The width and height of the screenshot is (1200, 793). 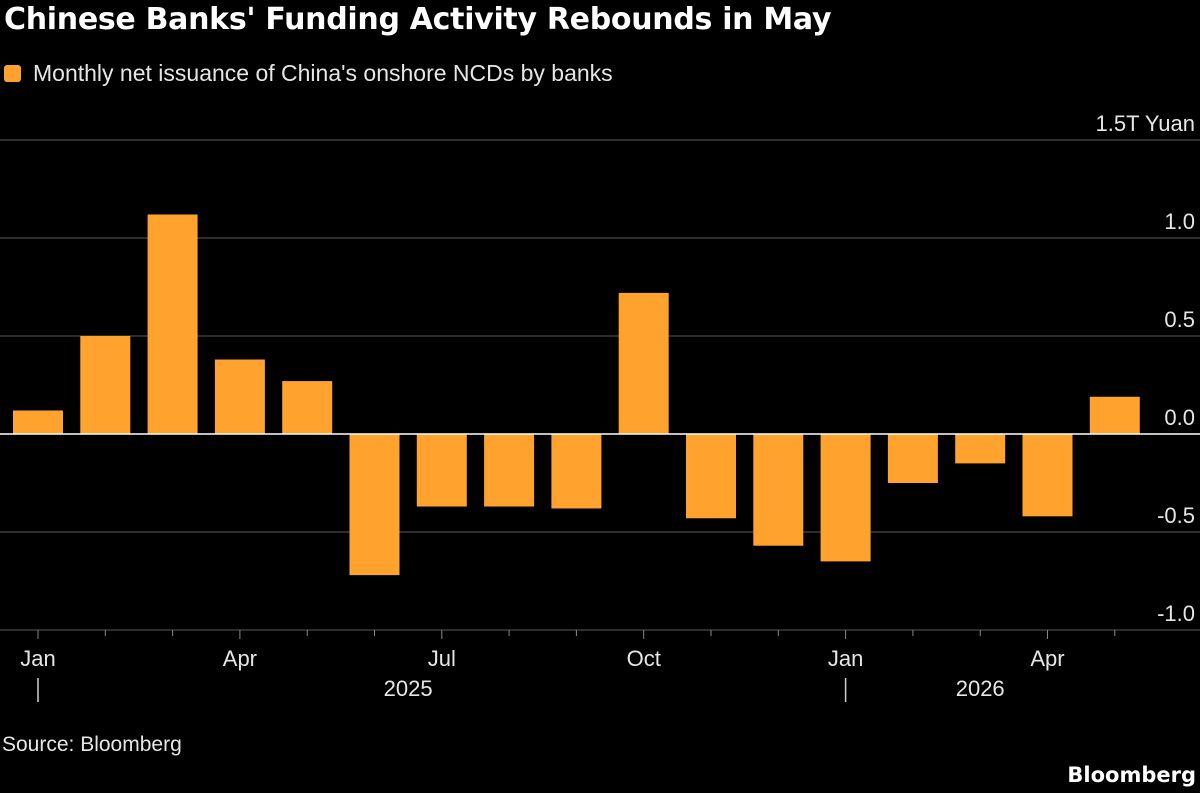 I want to click on source-note: Source: Bloomberg, so click(x=92, y=744).